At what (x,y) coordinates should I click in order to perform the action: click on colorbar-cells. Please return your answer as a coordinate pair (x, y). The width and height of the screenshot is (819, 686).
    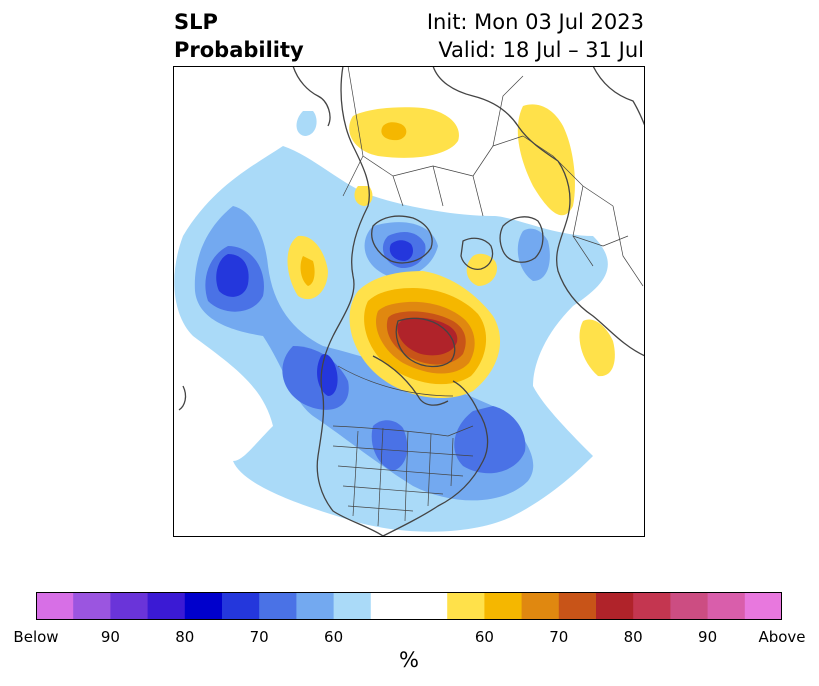
    Looking at the image, I should click on (409, 606).